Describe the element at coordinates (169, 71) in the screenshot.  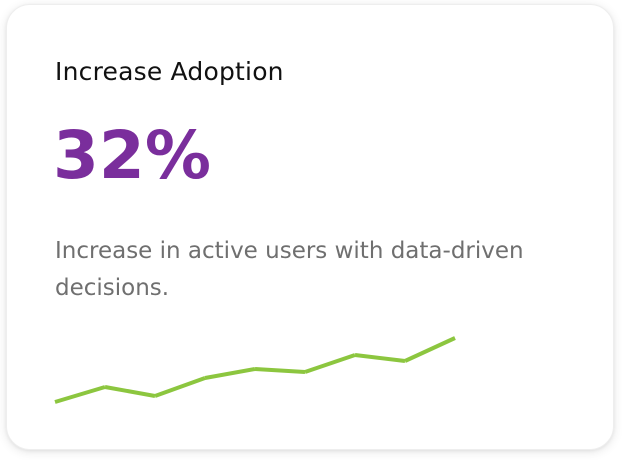
I see `card-title: Increase Adoption` at that location.